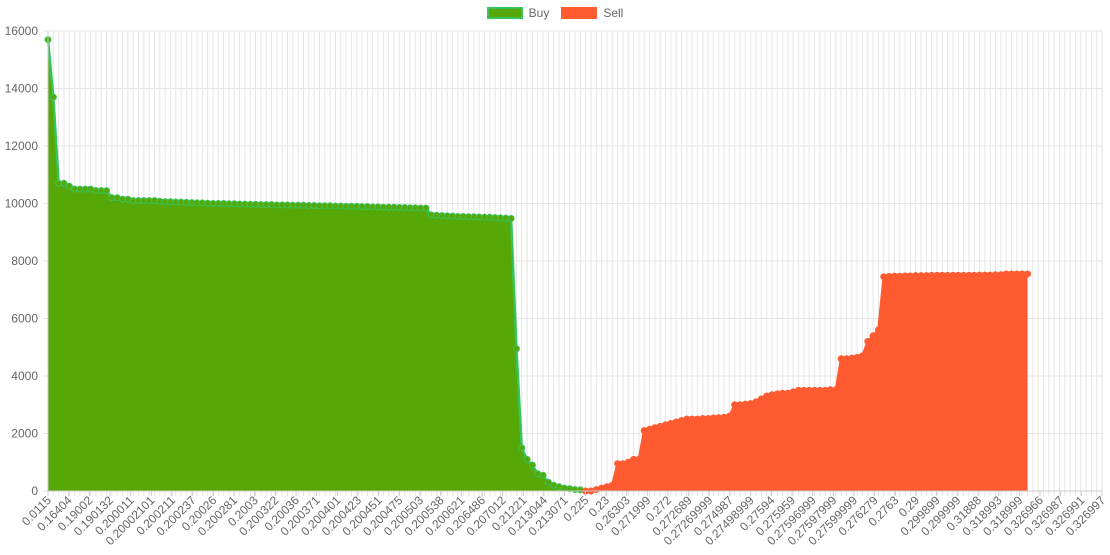 This screenshot has width=1110, height=555. Describe the element at coordinates (22, 89) in the screenshot. I see `y-tick-label: 14000` at that location.